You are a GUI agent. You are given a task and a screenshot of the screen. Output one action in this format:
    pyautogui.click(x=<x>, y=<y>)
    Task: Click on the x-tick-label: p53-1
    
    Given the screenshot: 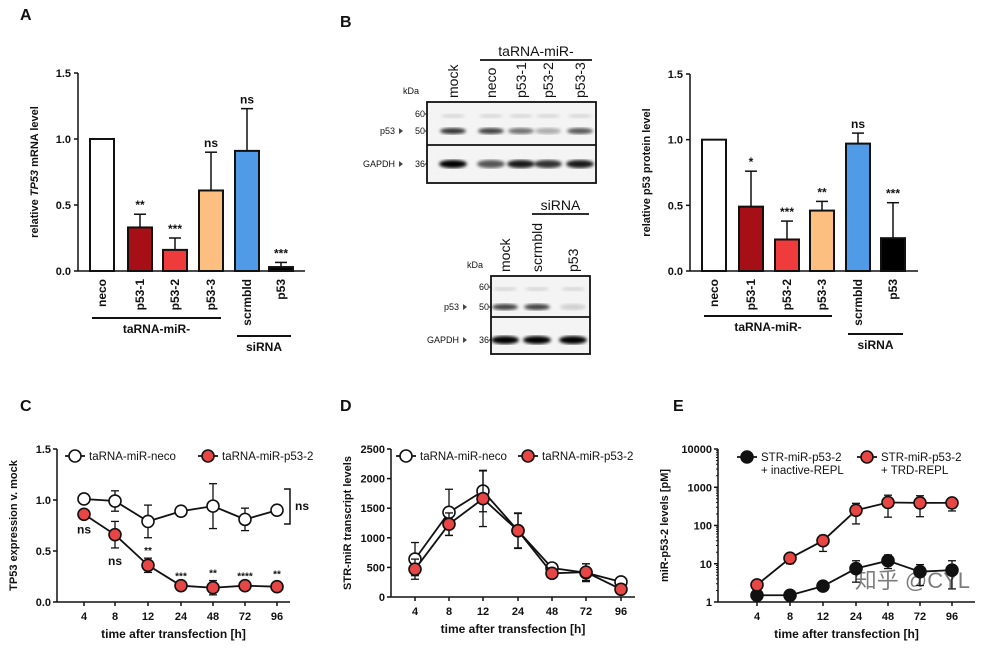 What is the action you would take?
    pyautogui.click(x=140, y=295)
    